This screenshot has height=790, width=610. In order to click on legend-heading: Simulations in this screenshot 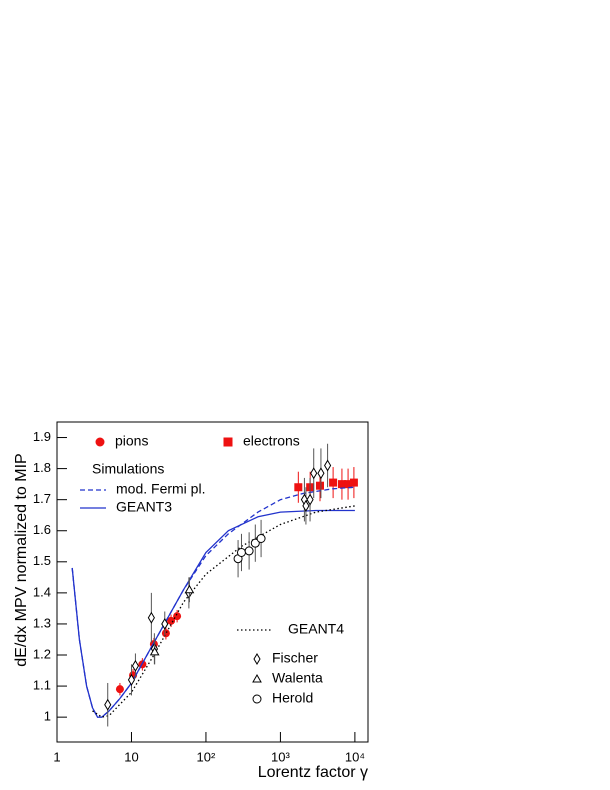, I will do `click(128, 469)`.